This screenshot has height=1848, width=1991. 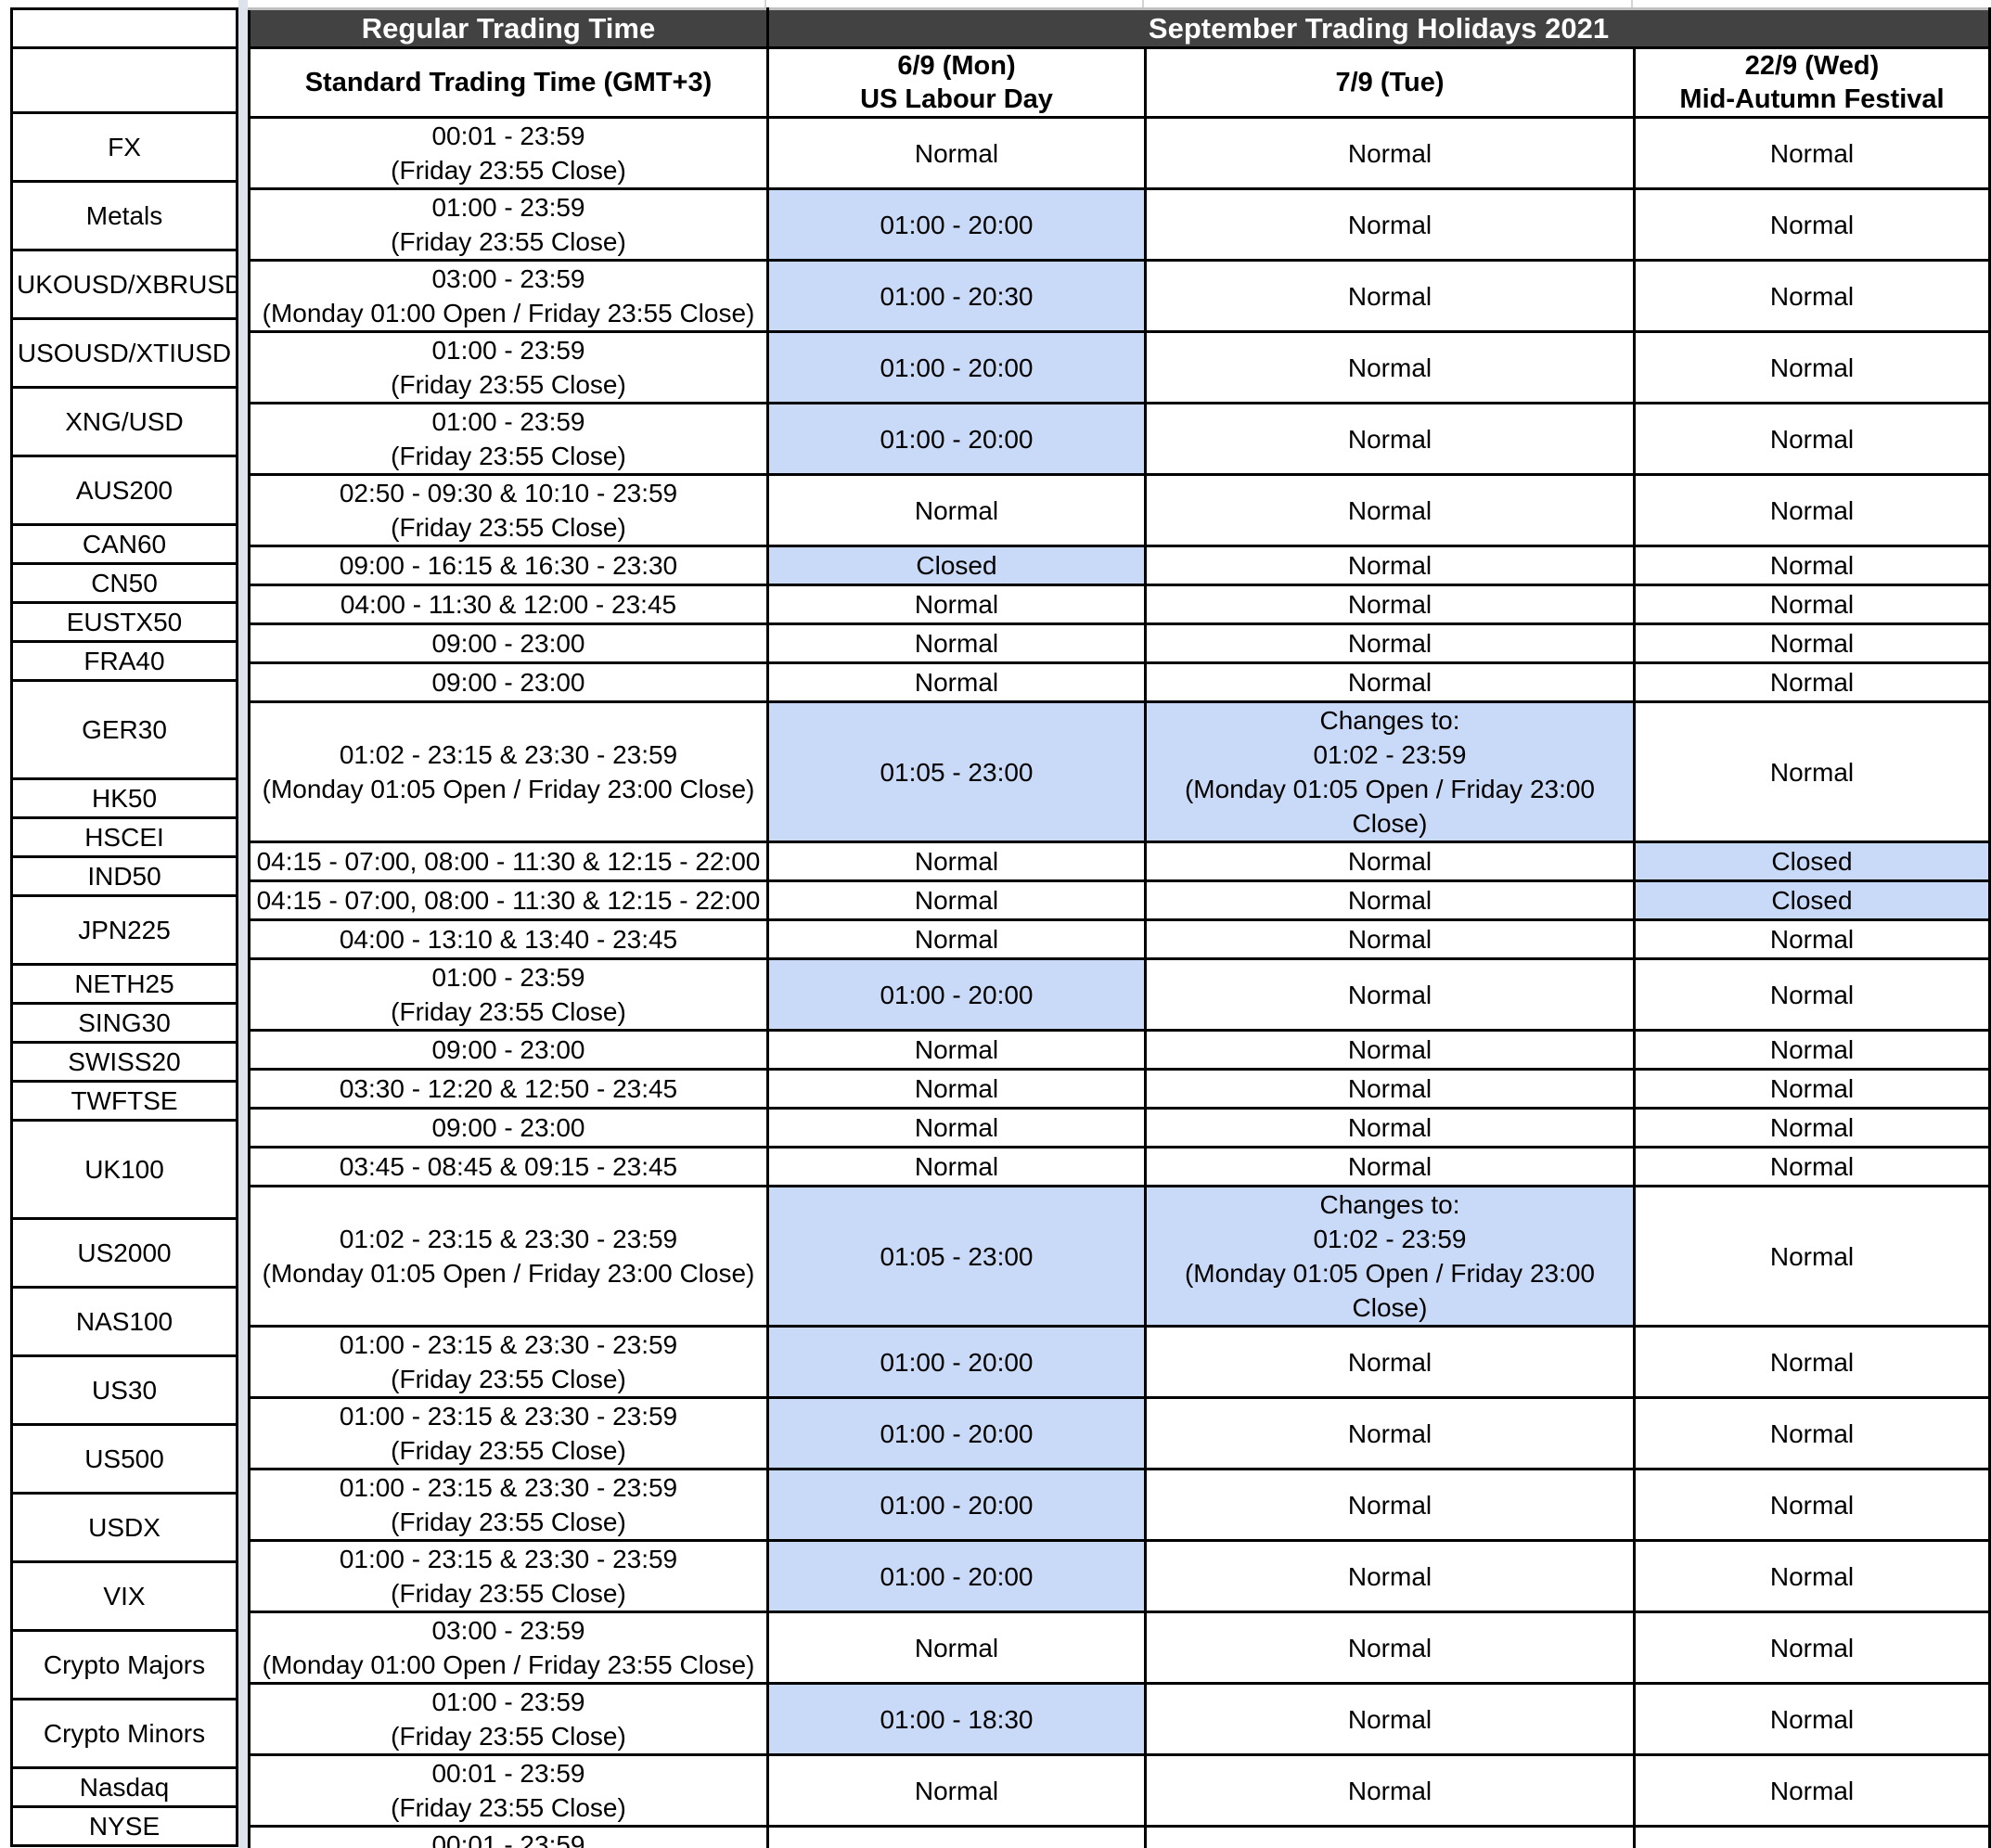 What do you see at coordinates (124, 1101) in the screenshot?
I see `instrument-cell: TWFTSE` at bounding box center [124, 1101].